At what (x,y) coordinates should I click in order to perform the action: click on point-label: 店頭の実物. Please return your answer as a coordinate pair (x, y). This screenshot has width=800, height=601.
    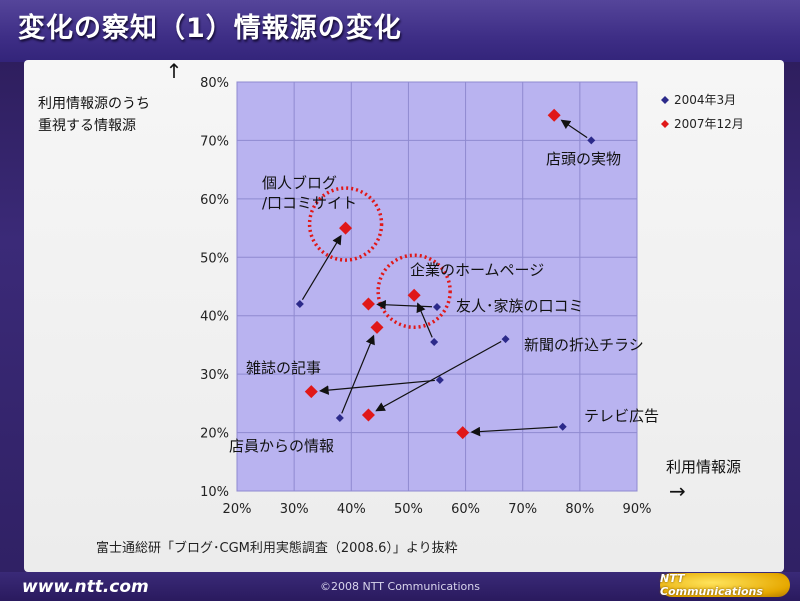
    Looking at the image, I should click on (583, 159).